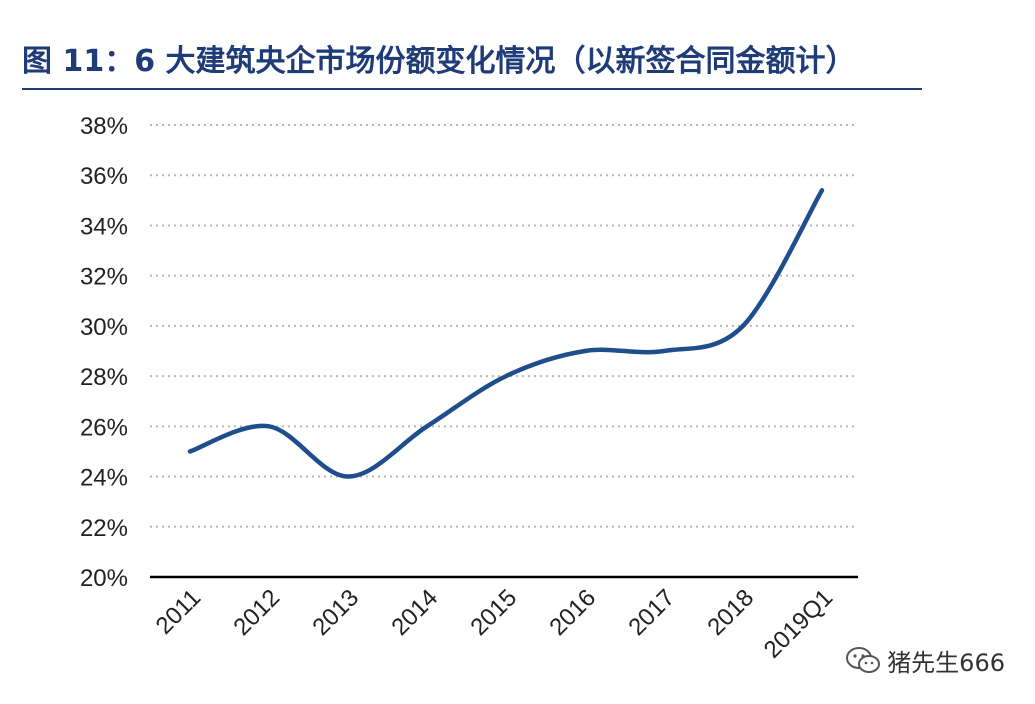 This screenshot has height=704, width=1035. What do you see at coordinates (104, 226) in the screenshot?
I see `y-tick-label: 34%` at bounding box center [104, 226].